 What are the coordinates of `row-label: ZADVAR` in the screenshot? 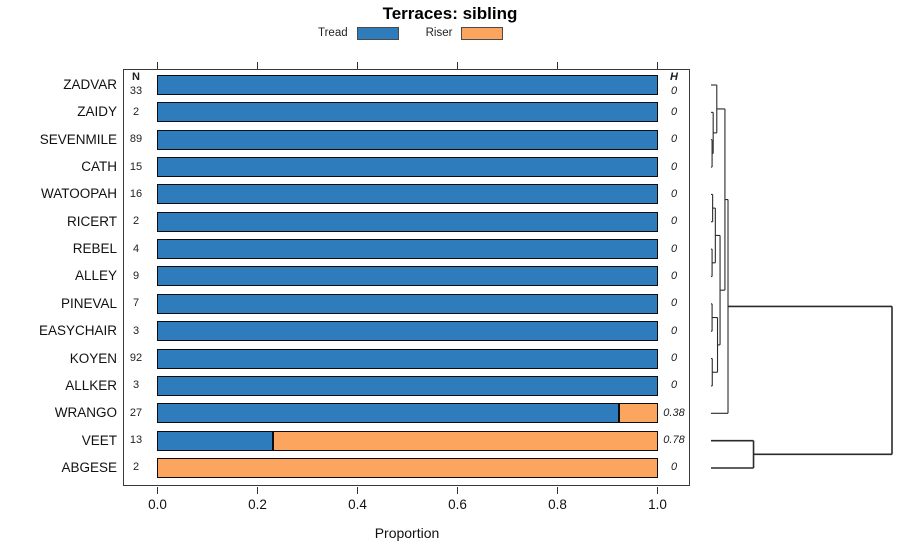 It's located at (90, 84).